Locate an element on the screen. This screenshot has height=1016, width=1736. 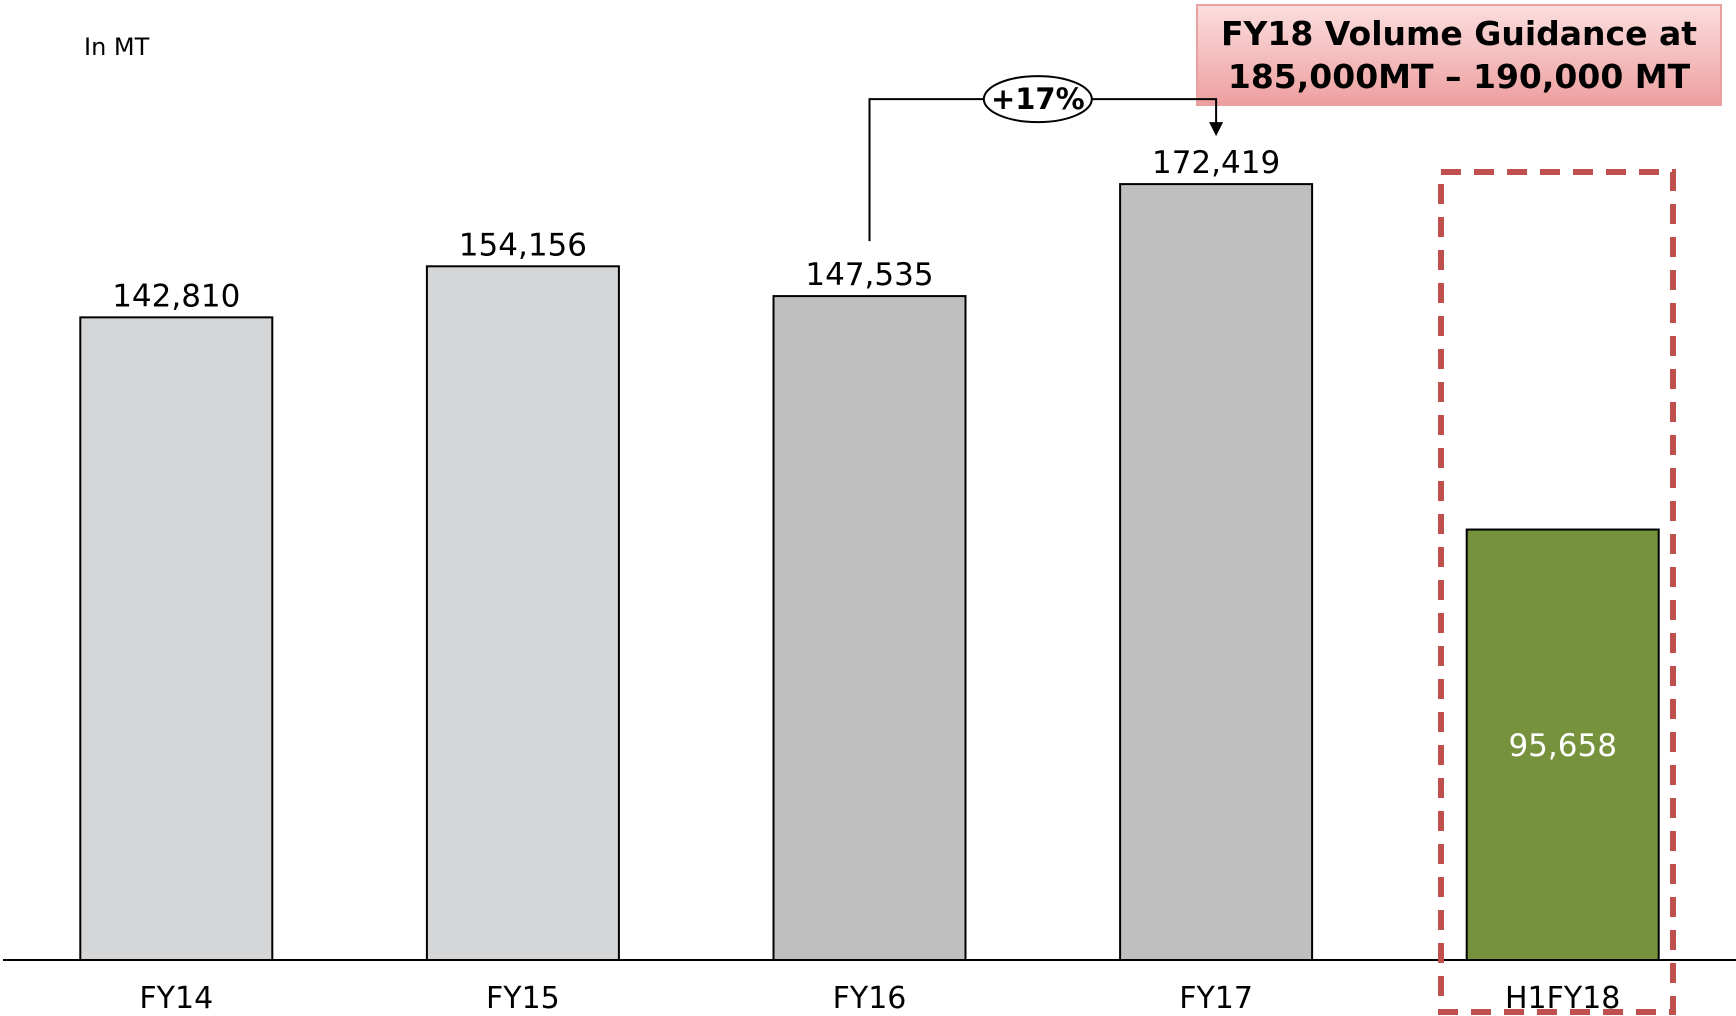
category-labels-layer: FY14 FY15 FY16 FY17 H1FY18 is located at coordinates (879, 998).